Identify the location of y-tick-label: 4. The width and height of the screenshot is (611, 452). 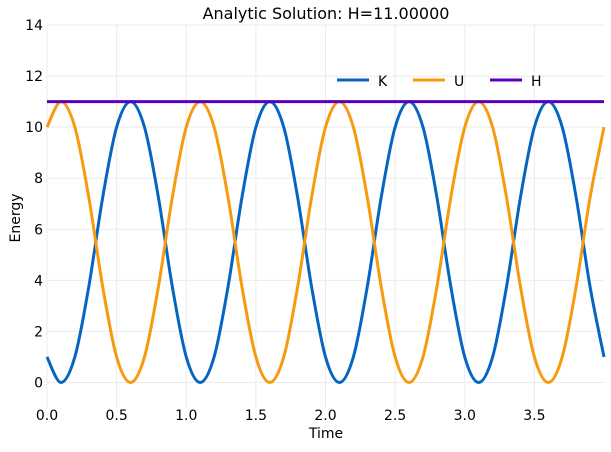
(38, 281).